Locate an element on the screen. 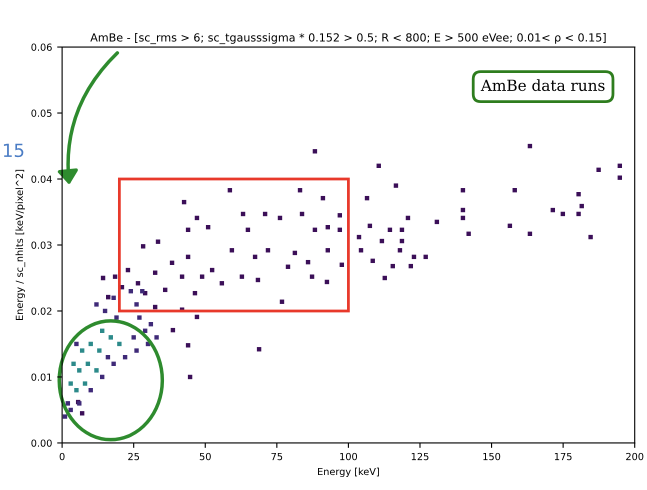  chart-title: AmBe - [sc_rms > 6; sc_tgausssigma * 0.152 > 0.5; R < 800; E > 500 eVee; 0.01< ρ < 0.15] is located at coordinates (348, 38).